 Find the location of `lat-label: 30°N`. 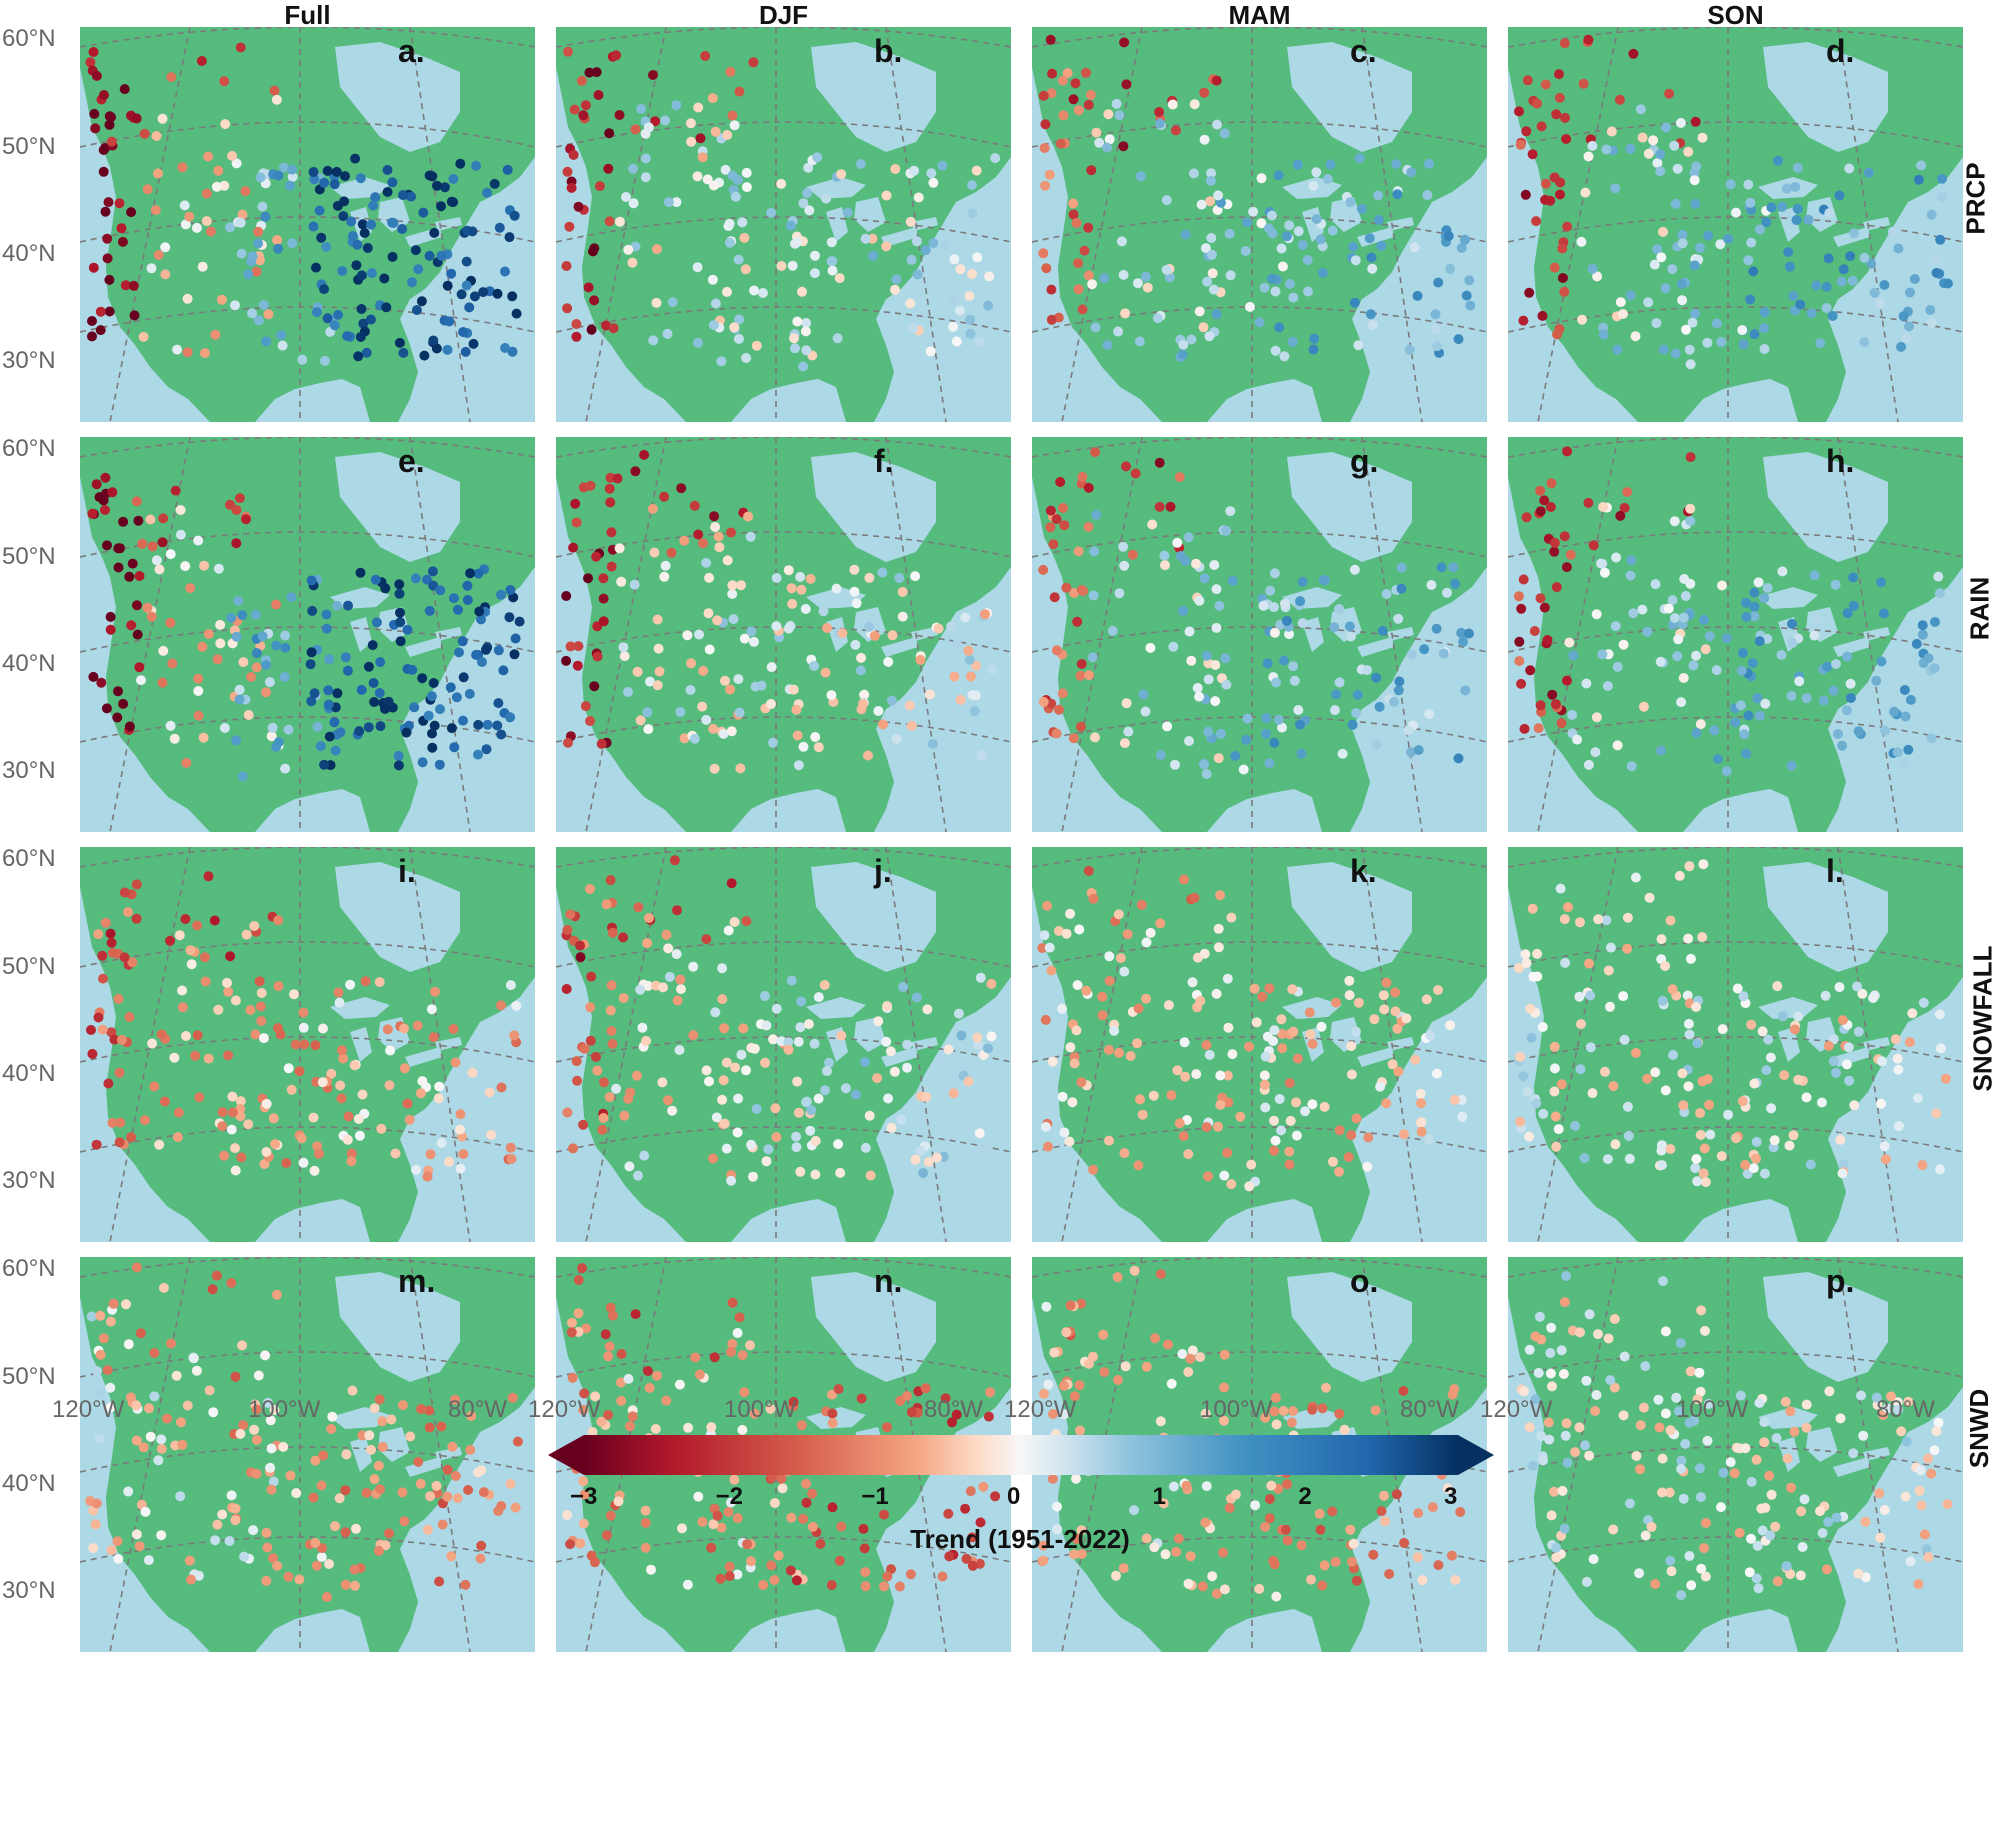

lat-label: 30°N is located at coordinates (29, 770).